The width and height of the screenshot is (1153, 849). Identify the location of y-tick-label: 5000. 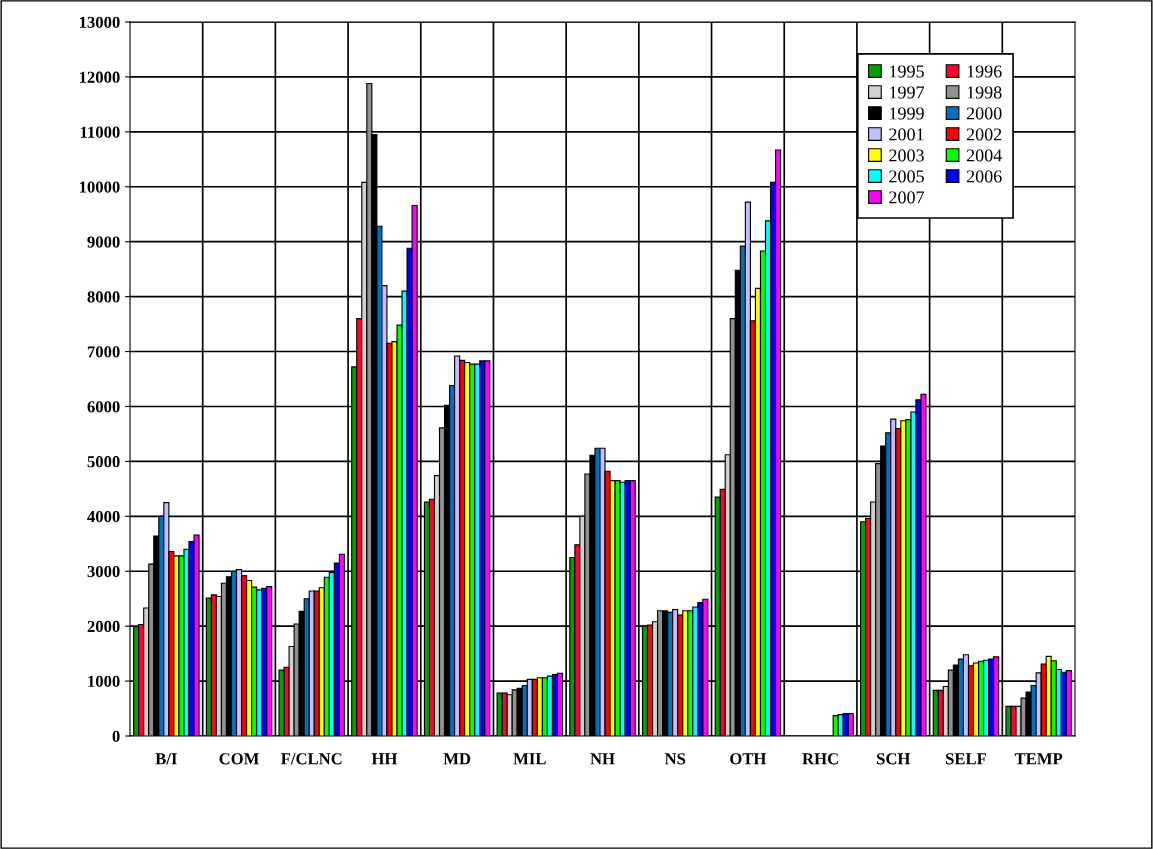
(103, 462).